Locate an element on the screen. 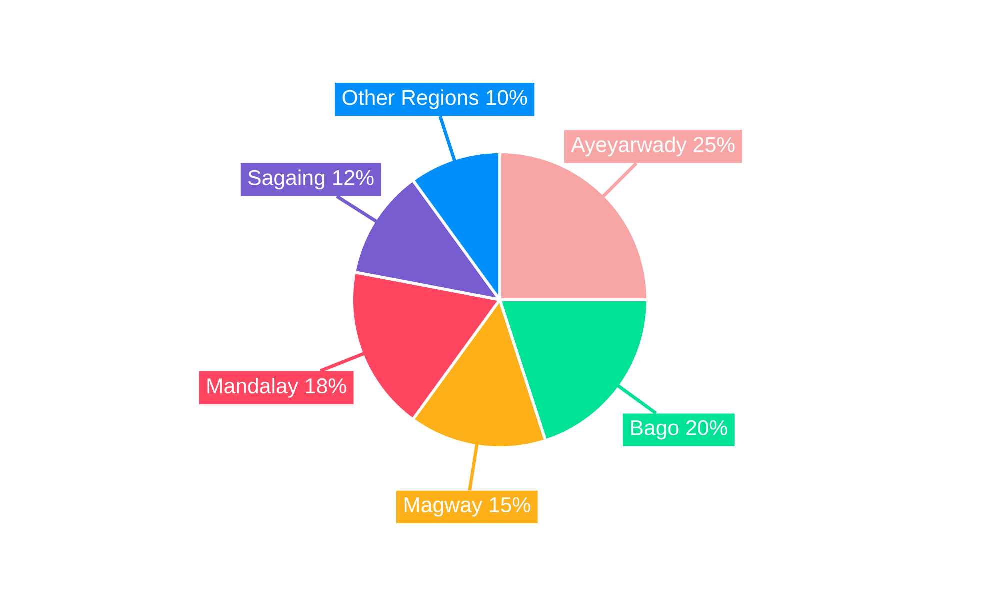 The width and height of the screenshot is (1000, 600). slice-label: Mandalay is located at coordinates (253, 388).